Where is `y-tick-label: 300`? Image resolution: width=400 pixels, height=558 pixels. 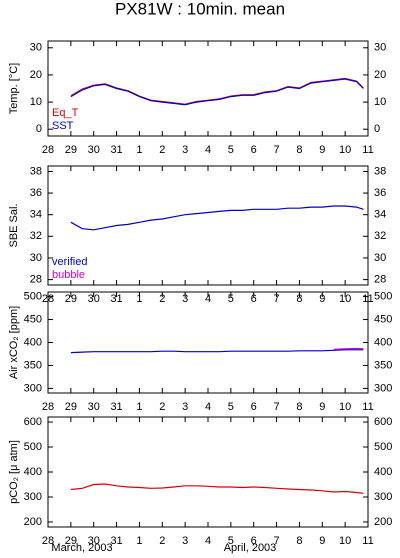
y-tick-label: 300 is located at coordinates (33, 388).